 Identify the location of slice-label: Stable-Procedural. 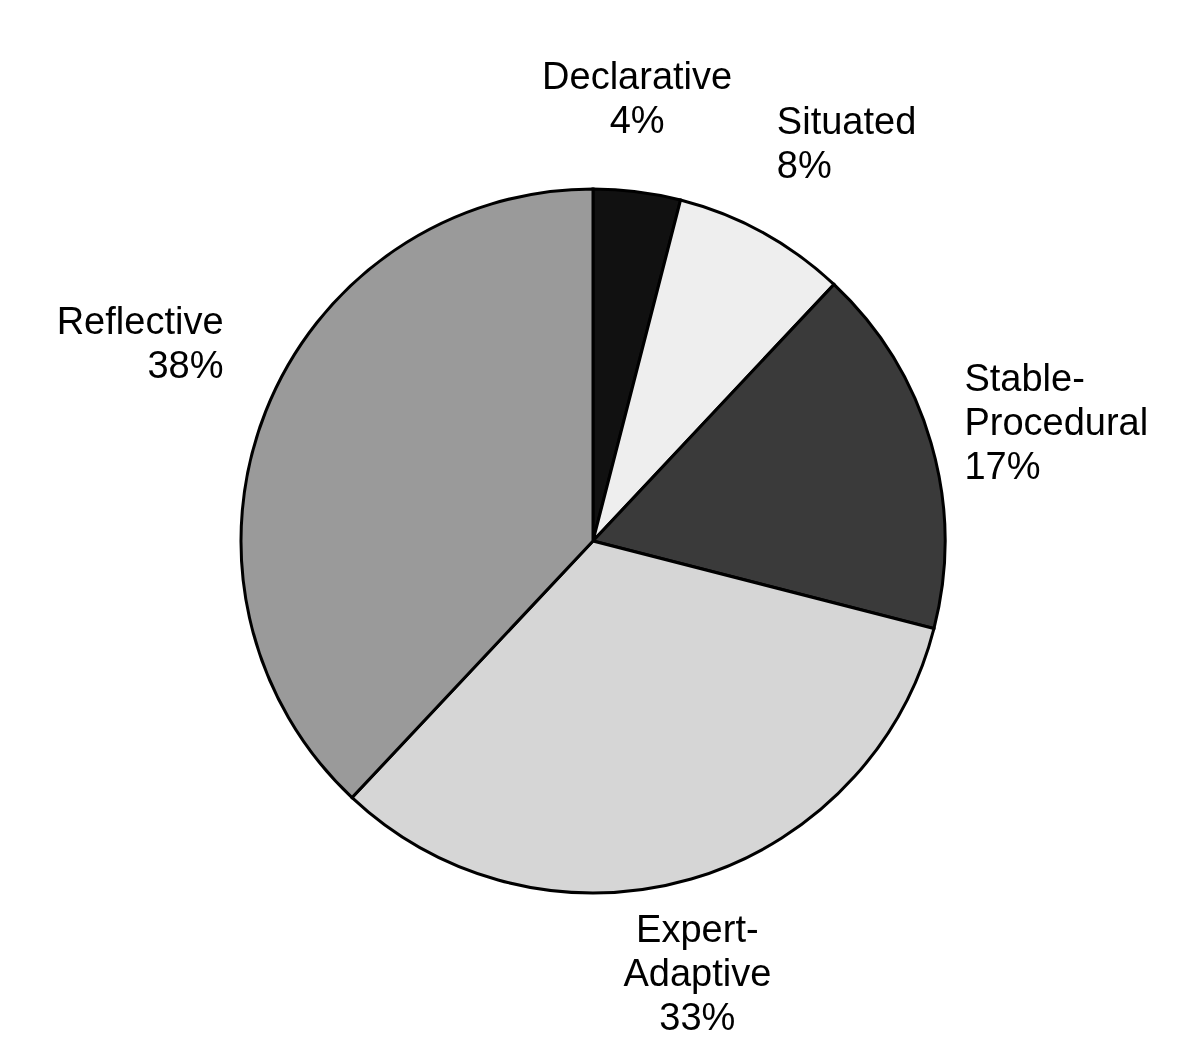
(1056, 399).